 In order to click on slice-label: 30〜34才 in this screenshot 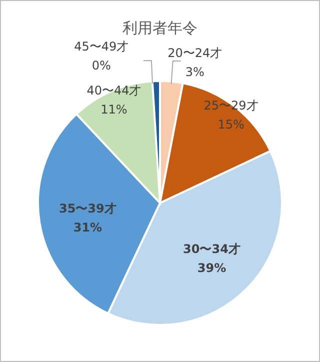, I will do `click(211, 249)`.